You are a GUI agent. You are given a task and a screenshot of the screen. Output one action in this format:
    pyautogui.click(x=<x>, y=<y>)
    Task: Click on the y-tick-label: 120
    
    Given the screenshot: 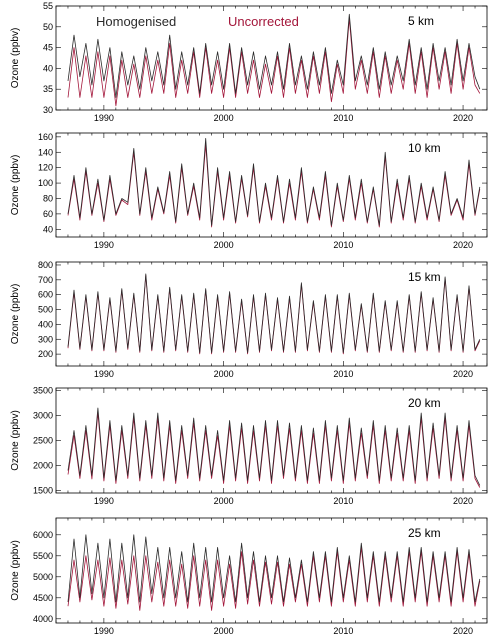 What is the action you would take?
    pyautogui.click(x=45, y=168)
    